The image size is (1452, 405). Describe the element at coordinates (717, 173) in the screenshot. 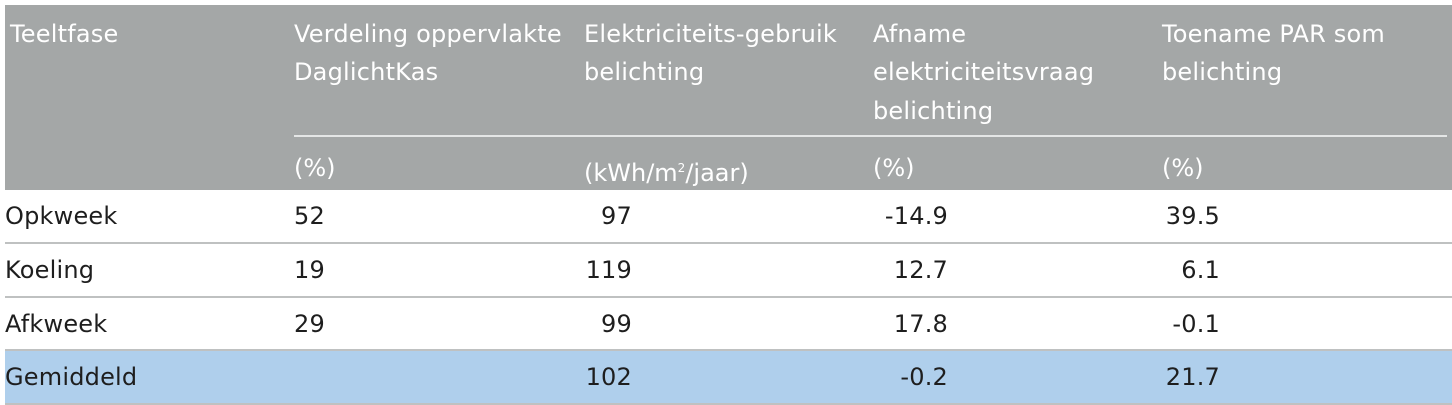

I see `unit-gebruik-post: /jaar)` at that location.